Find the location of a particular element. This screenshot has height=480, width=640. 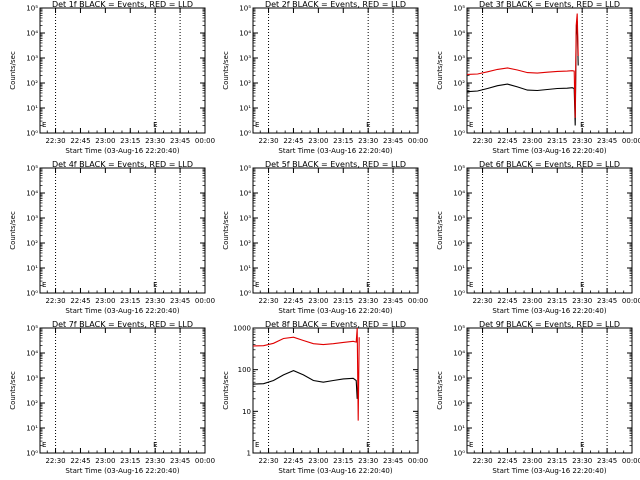

panel-title: Det 6f BLACK = Events, RED = LLD is located at coordinates (549, 164).